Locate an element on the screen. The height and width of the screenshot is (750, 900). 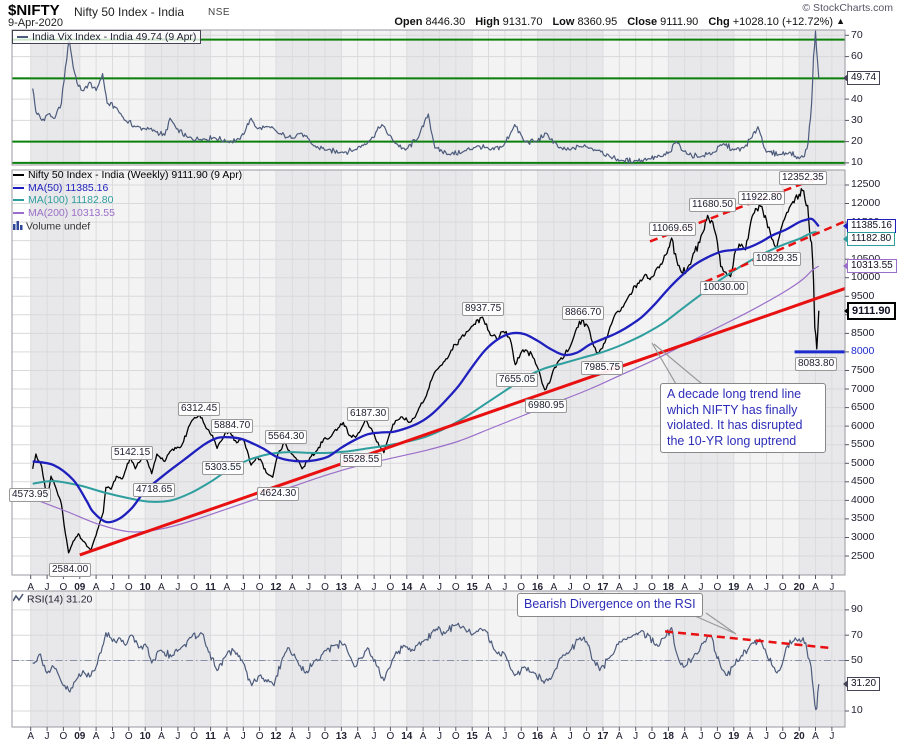
main-x-tick-label: 17 is located at coordinates (603, 587).